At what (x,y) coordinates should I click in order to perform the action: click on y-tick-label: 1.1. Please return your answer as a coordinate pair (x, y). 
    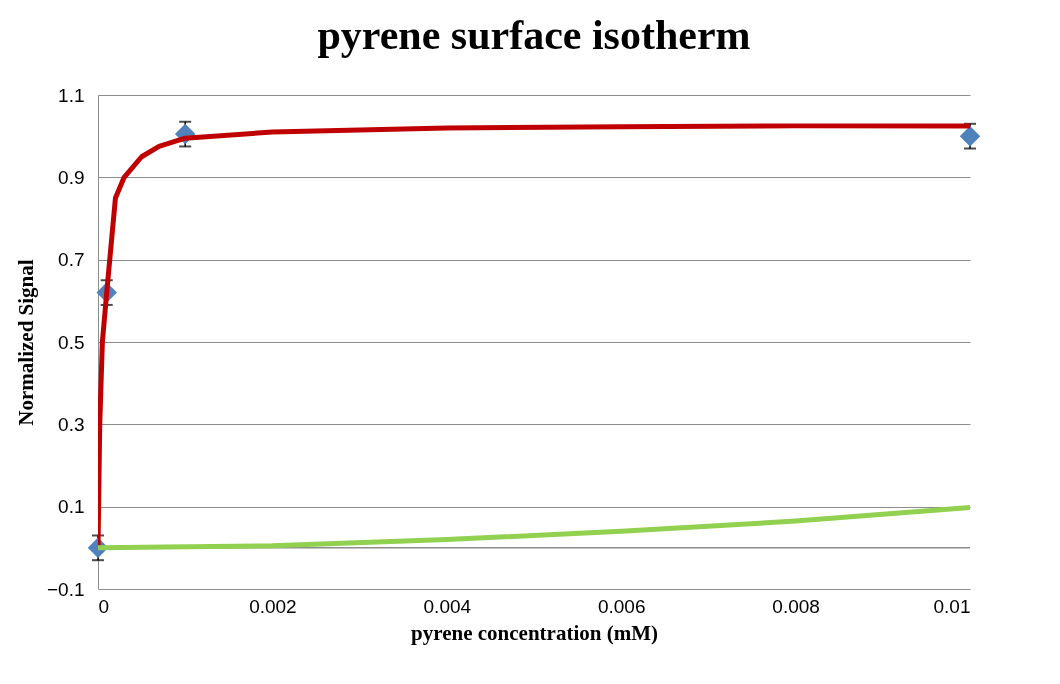
    Looking at the image, I should click on (71, 95).